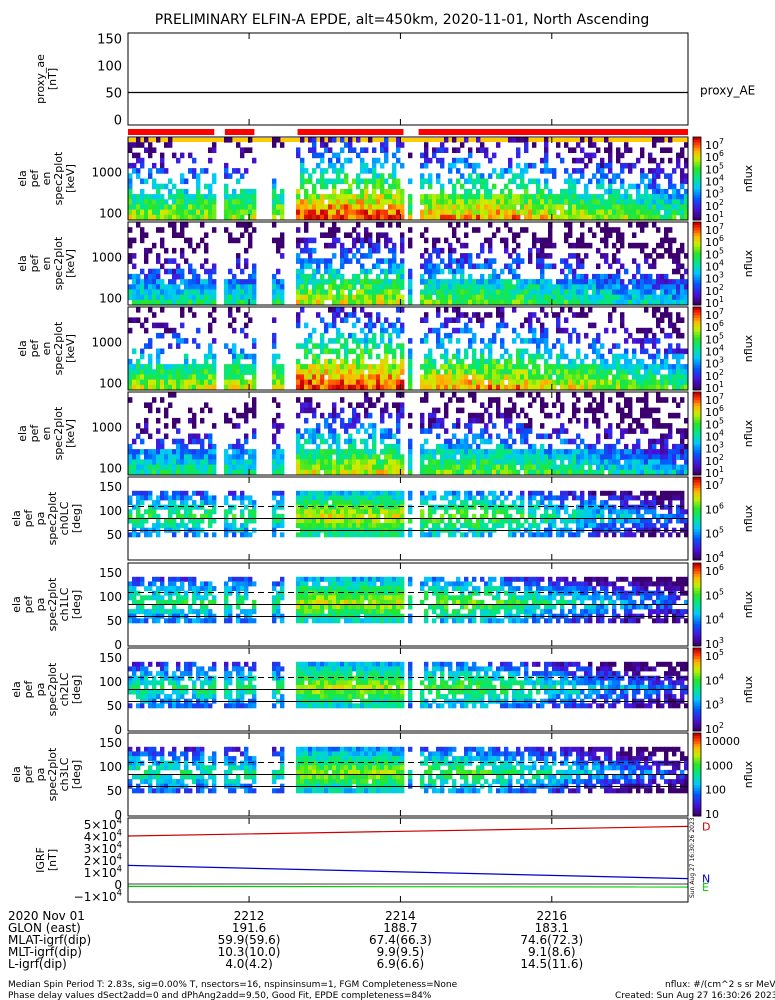 Image resolution: width=775 pixels, height=1000 pixels. What do you see at coordinates (697, 263) in the screenshot?
I see `colorbar-frame` at bounding box center [697, 263].